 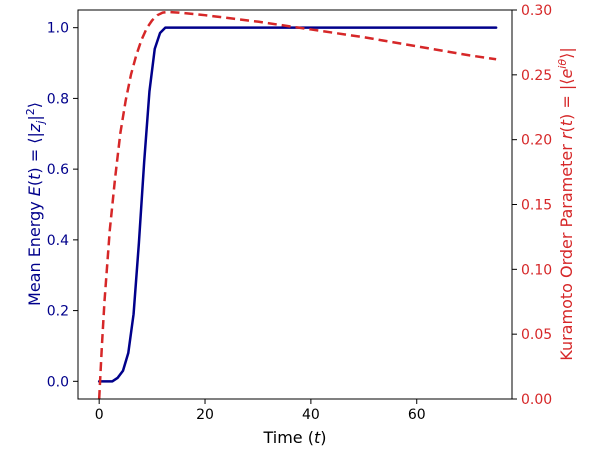 What do you see at coordinates (566, 203) in the screenshot?
I see `right-y-axis-label: Kuramoto Order Parameter r(t) = |⟨eiθ⟩|` at bounding box center [566, 203].